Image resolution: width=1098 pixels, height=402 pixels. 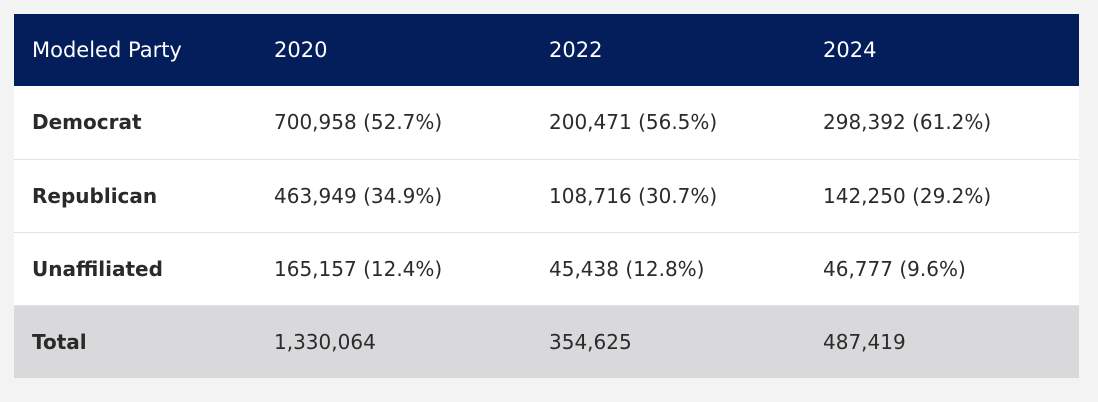 What do you see at coordinates (87, 122) in the screenshot?
I see `party-label: Democrat` at bounding box center [87, 122].